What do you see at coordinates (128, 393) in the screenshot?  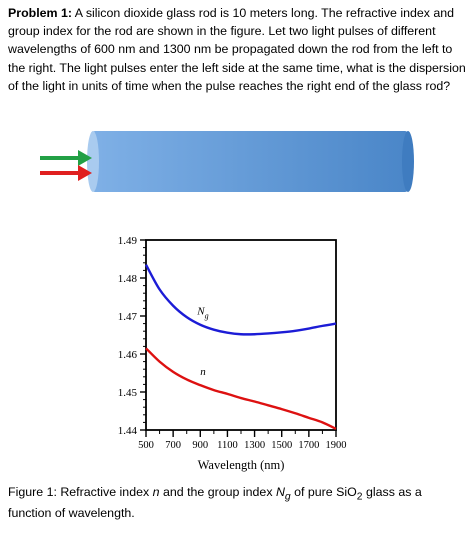 I see `y-tick-label: 1.45` at bounding box center [128, 393].